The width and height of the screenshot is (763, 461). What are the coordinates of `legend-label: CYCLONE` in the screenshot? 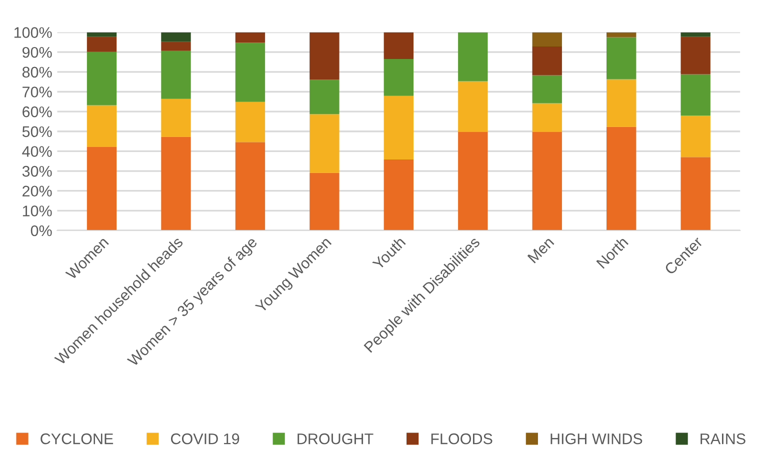 It's located at (77, 438).